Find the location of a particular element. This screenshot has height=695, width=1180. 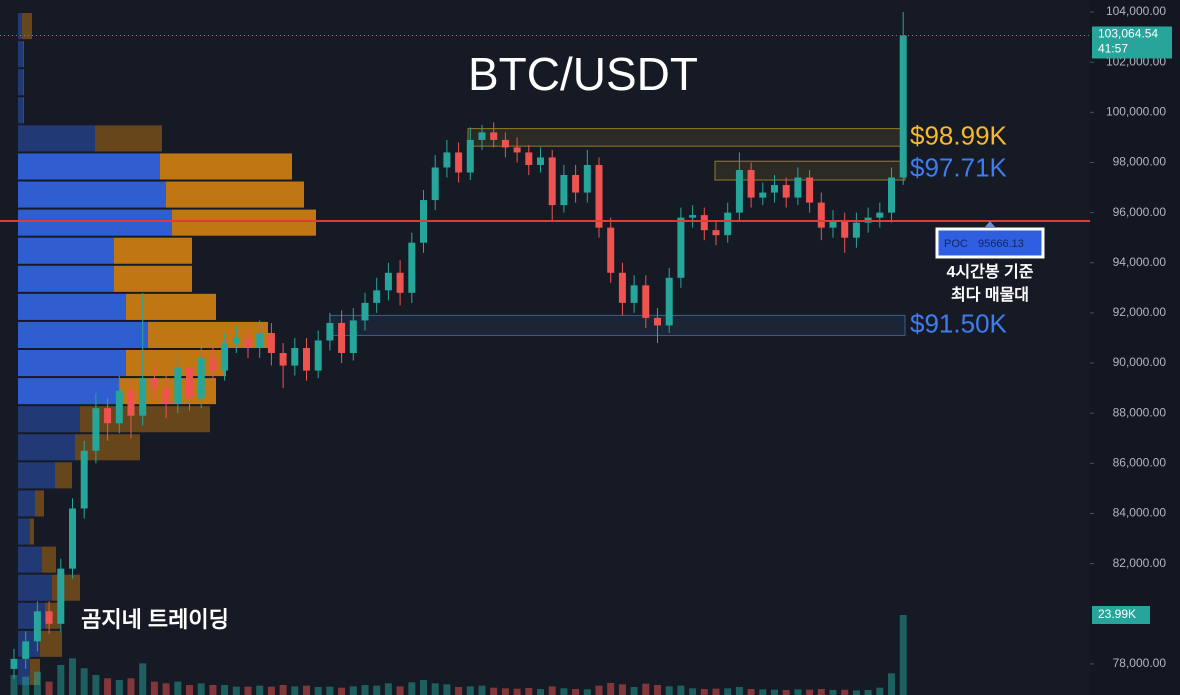

y-tick-label: 98,000.00 is located at coordinates (1140, 162).